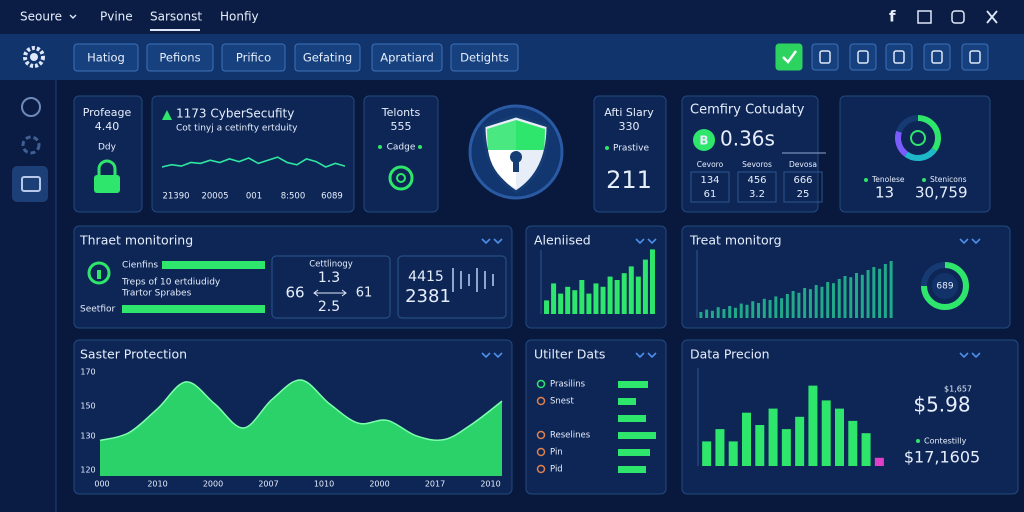  What do you see at coordinates (332, 197) in the screenshot?
I see `x-label: 6089` at bounding box center [332, 197].